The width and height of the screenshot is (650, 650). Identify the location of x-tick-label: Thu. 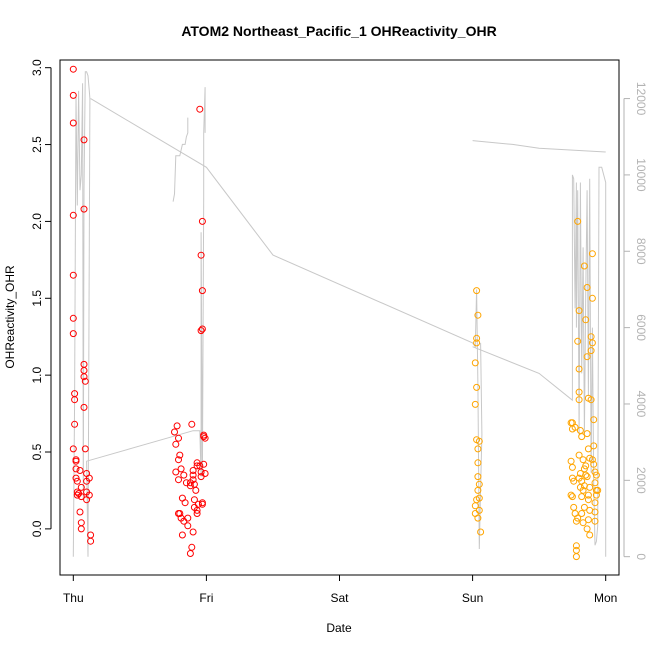
(73, 598).